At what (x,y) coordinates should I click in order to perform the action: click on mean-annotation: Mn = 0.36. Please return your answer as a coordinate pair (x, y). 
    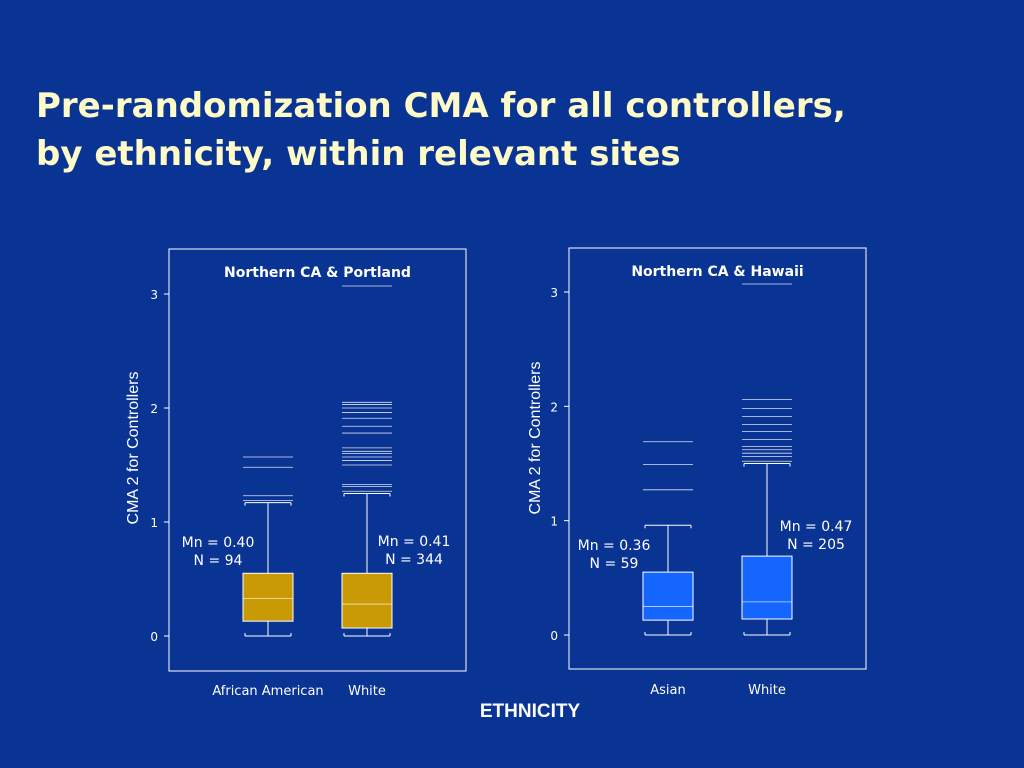
    Looking at the image, I should click on (614, 546).